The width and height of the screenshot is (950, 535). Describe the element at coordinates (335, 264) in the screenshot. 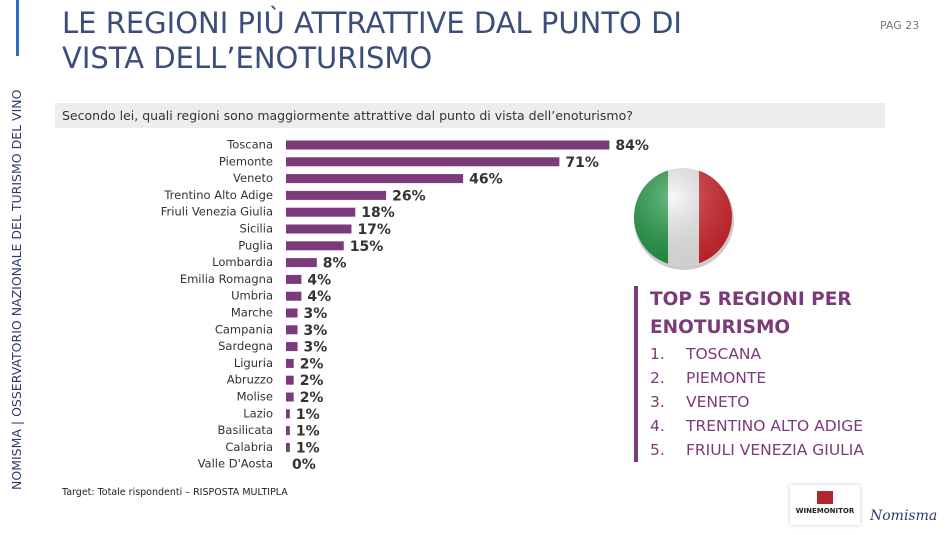

I see `value-label: 8%` at that location.